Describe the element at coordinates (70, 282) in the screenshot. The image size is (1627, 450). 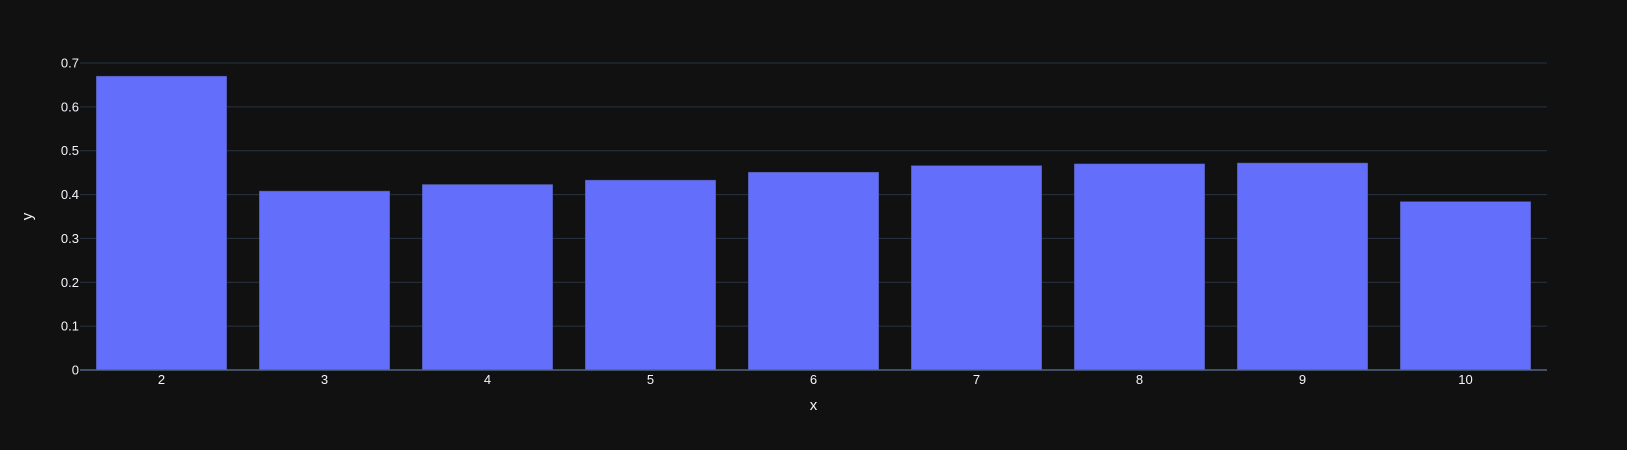
I see `y-tick-label: 0.2` at that location.